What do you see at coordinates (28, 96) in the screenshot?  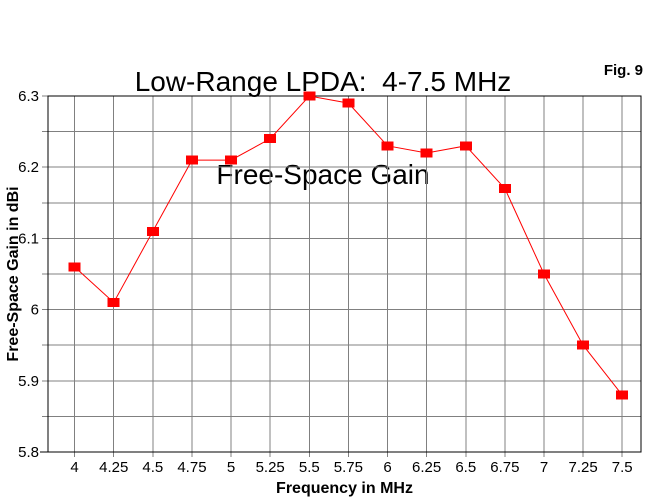 I see `y-tick-label: 6.3` at bounding box center [28, 96].